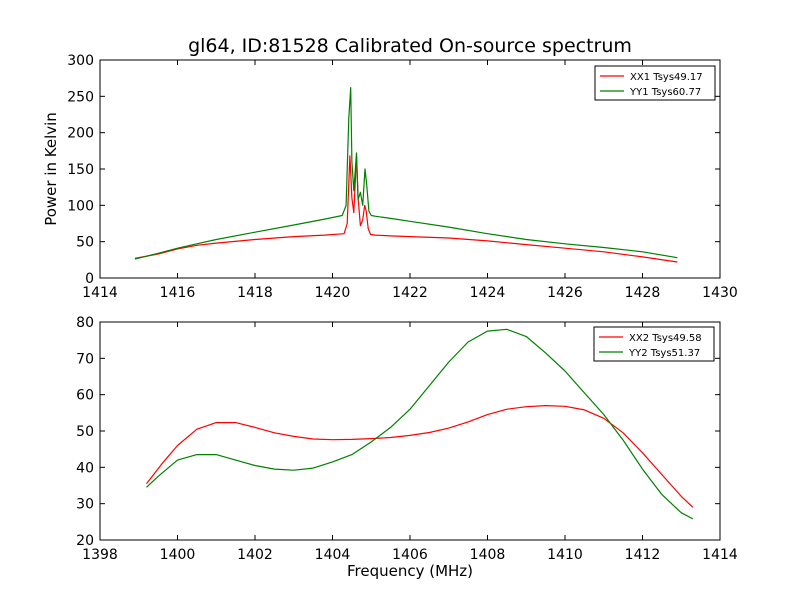 The image size is (800, 600). Describe the element at coordinates (85, 323) in the screenshot. I see `y-tick-label: 80` at that location.